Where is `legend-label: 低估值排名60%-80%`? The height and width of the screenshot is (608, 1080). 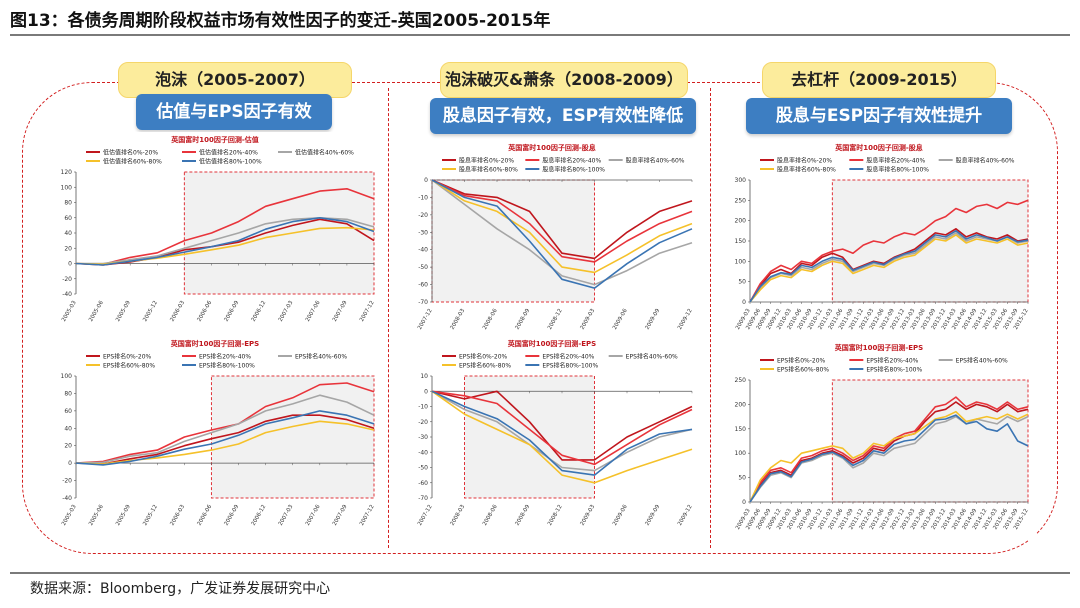 legend-label: 低估值排名60%-80% is located at coordinates (132, 162).